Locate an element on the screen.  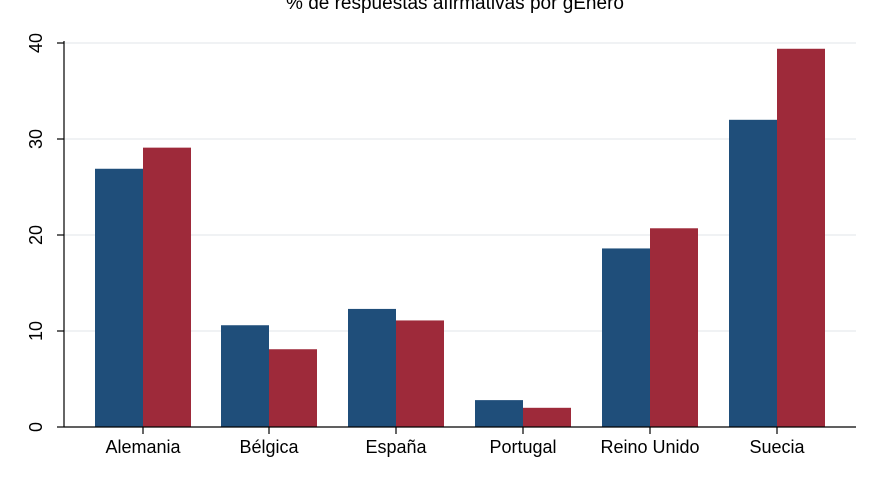
y-tick-label-10: 10 is located at coordinates (36, 331).